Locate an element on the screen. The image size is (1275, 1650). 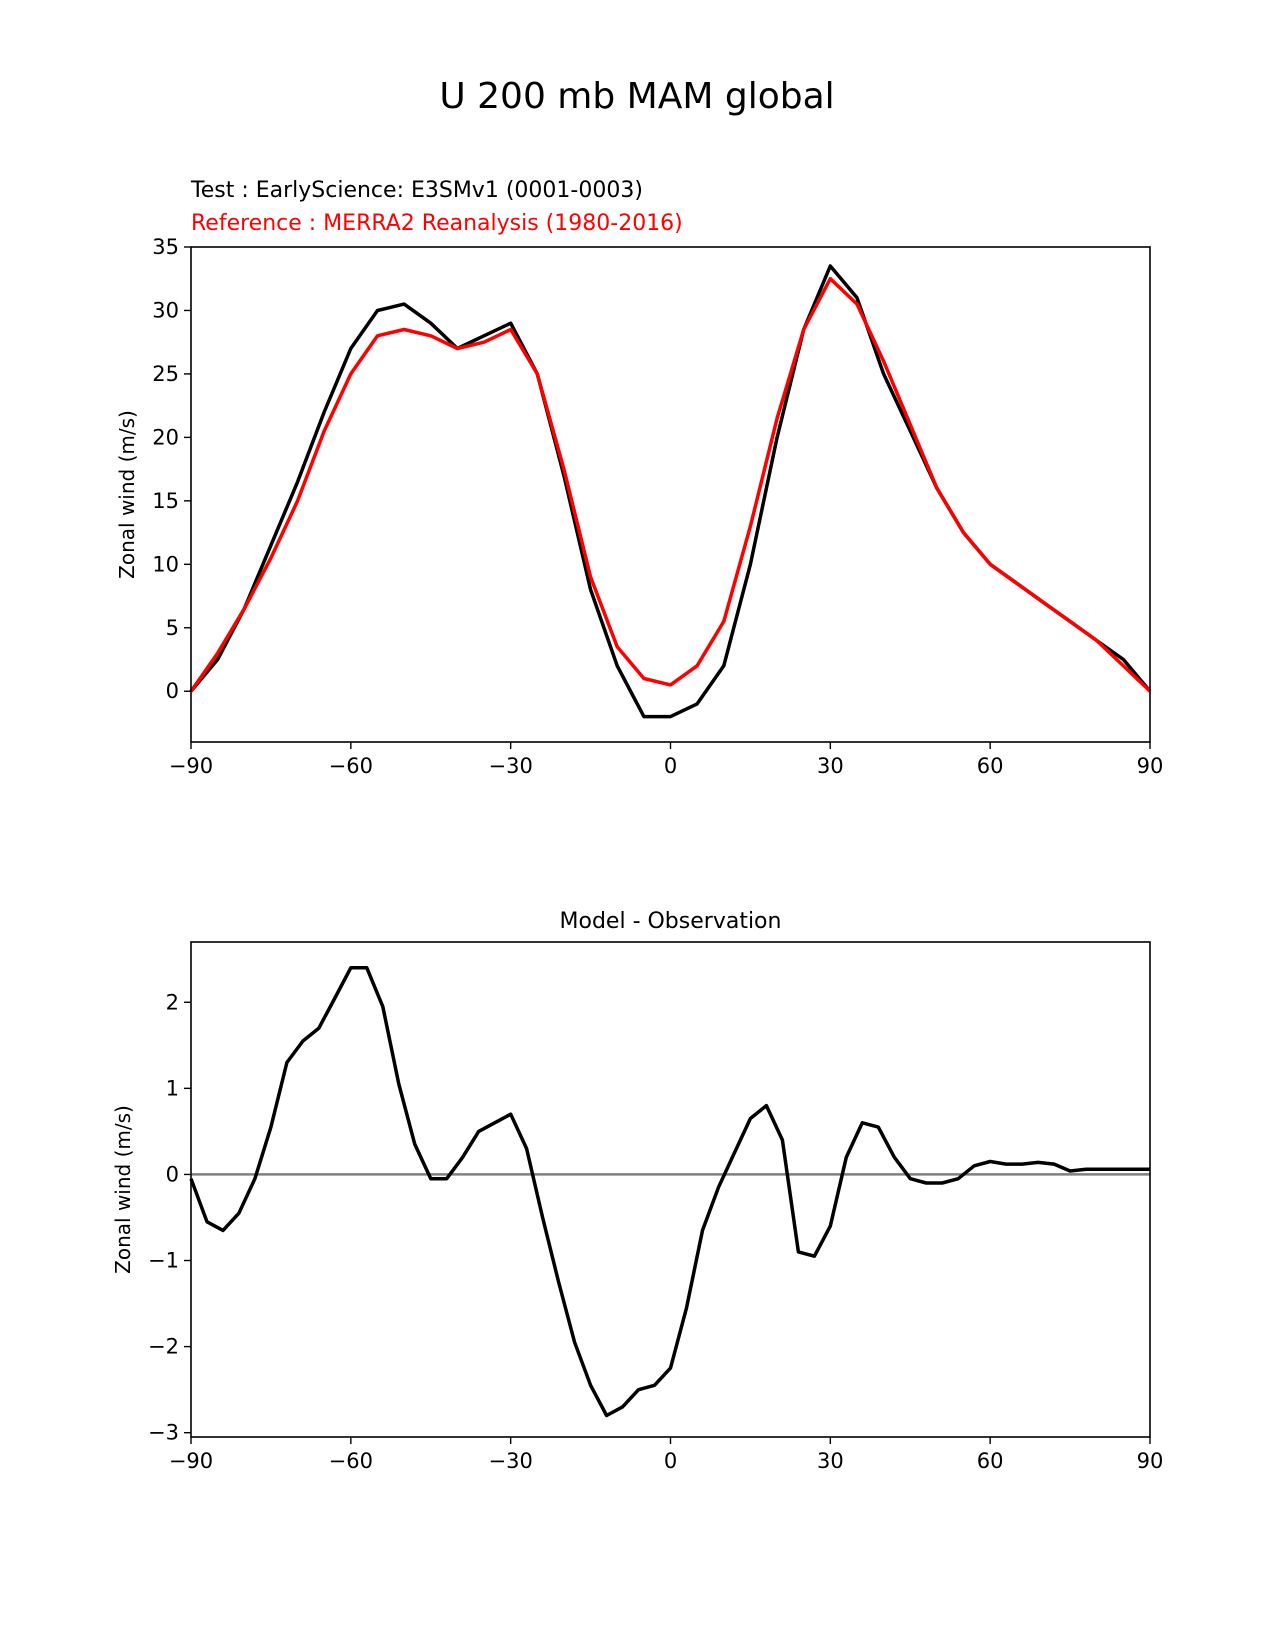
y-tick-label: 2 is located at coordinates (172, 1002).